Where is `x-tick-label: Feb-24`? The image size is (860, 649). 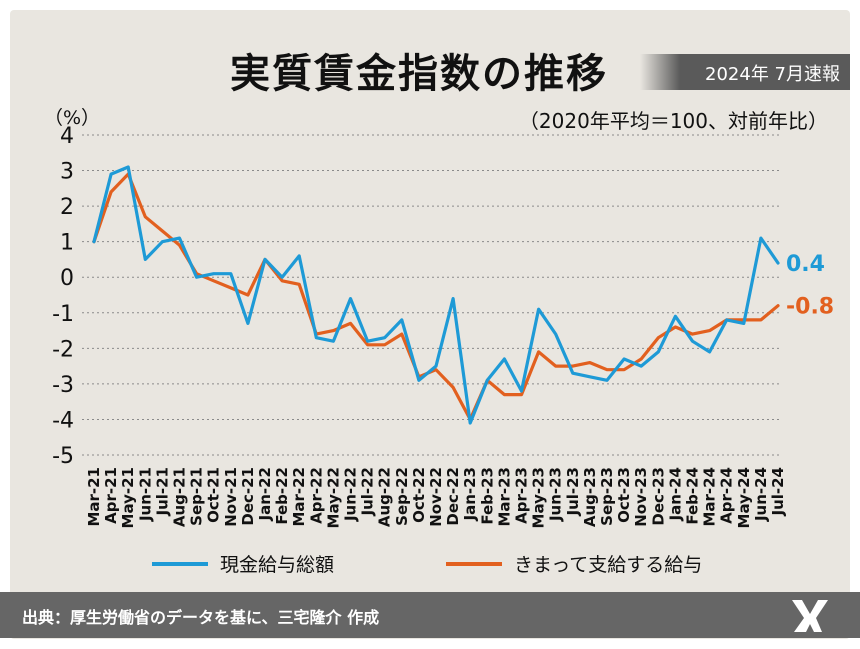
x-tick-label: Feb-24 is located at coordinates (693, 496).